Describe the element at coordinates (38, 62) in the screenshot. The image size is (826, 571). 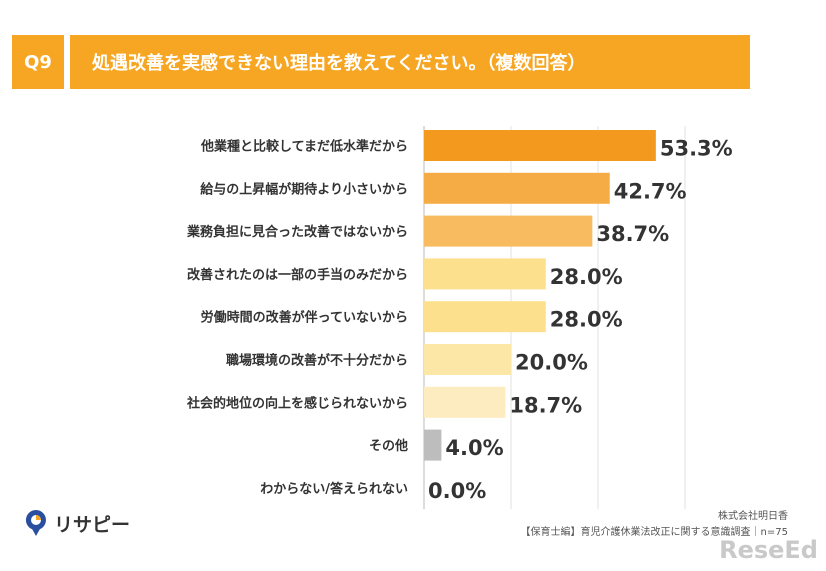
I see `question-number-badge: Q9` at that location.